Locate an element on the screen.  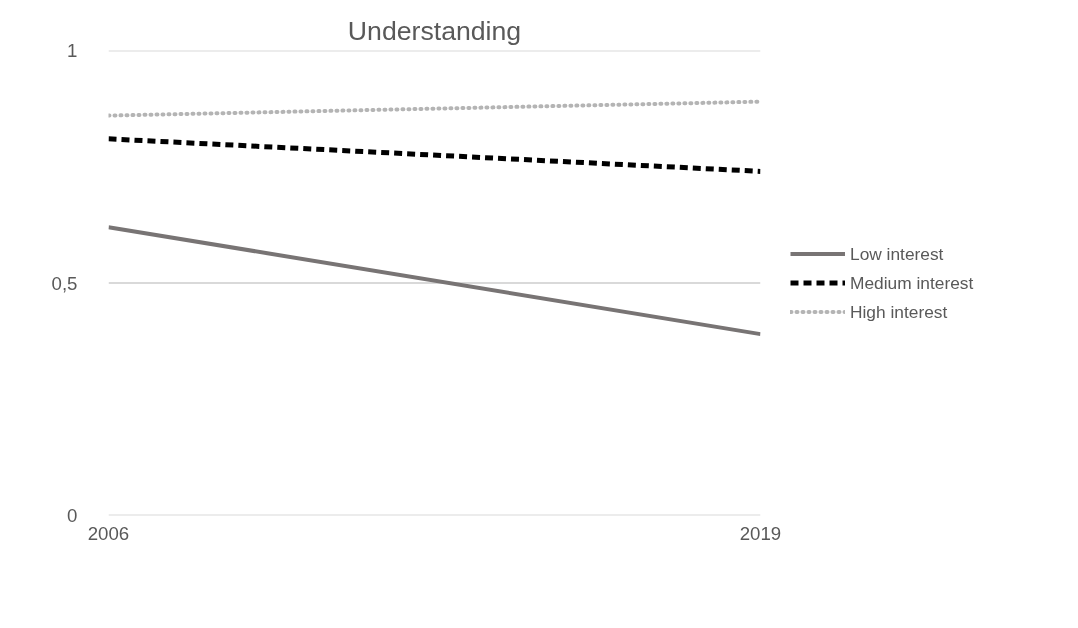
legend-label: High interest is located at coordinates (899, 311).